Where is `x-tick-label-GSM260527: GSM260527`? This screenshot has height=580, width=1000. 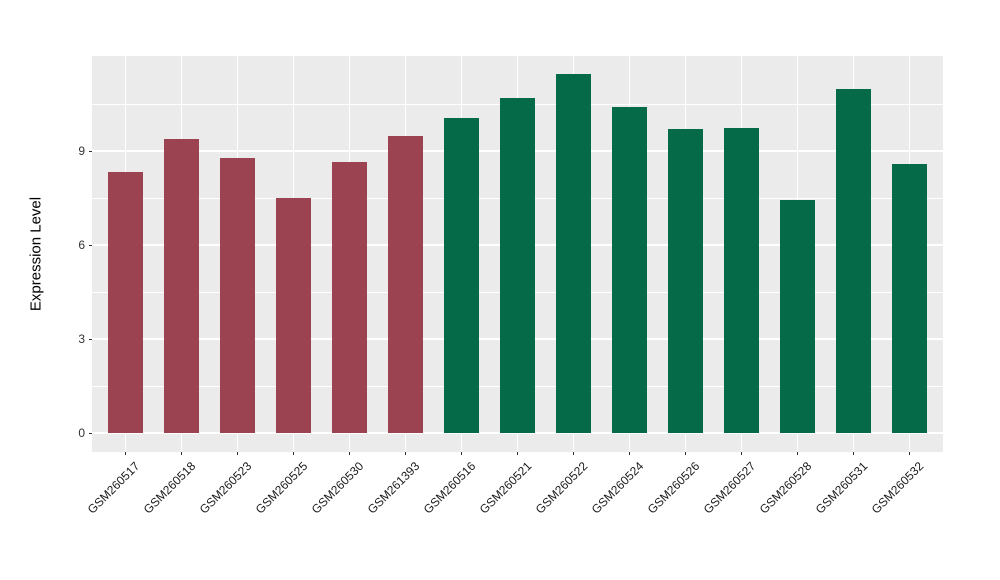
x-tick-label-GSM260527: GSM260527 is located at coordinates (729, 488).